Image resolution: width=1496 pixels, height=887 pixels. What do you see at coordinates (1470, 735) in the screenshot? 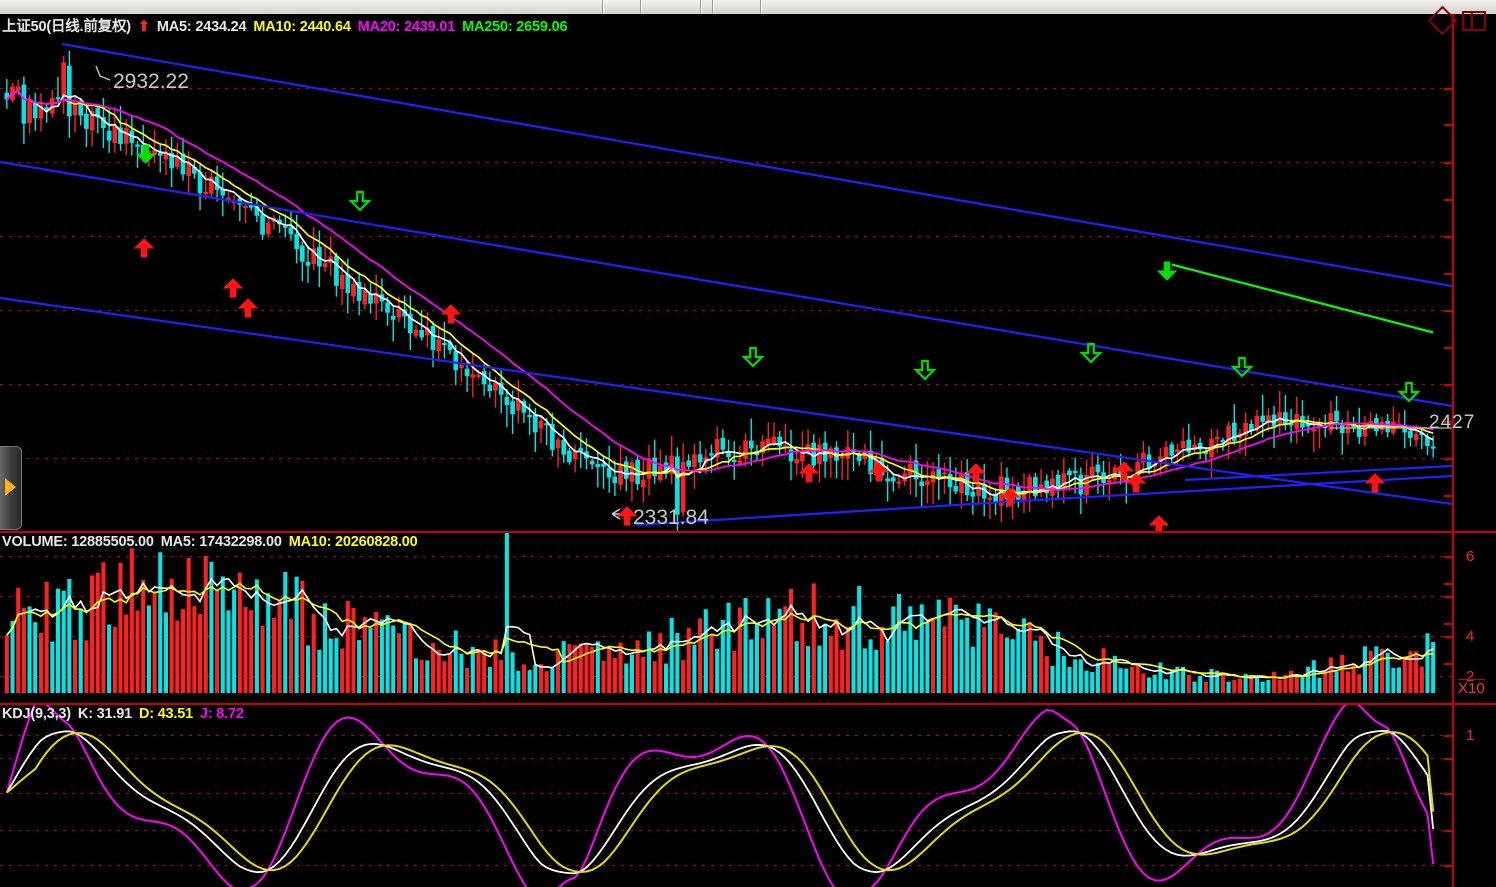
I see `axis-label: 1` at bounding box center [1470, 735].